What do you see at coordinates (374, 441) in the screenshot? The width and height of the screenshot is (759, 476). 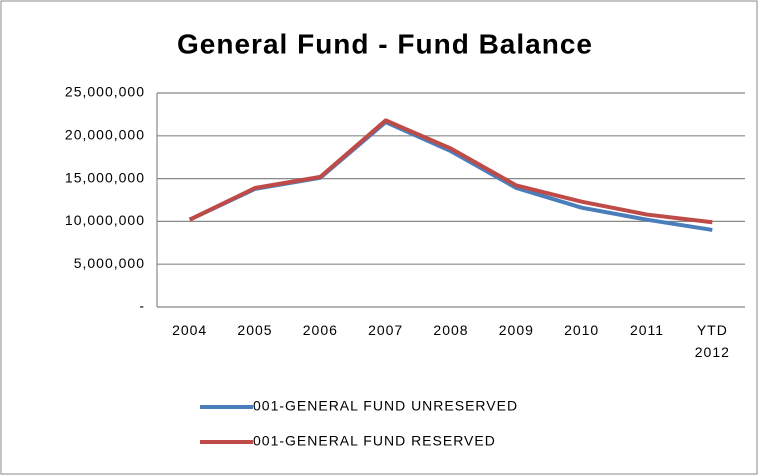 I see `legend-label: 001-GENERAL FUND RESERVED` at bounding box center [374, 441].